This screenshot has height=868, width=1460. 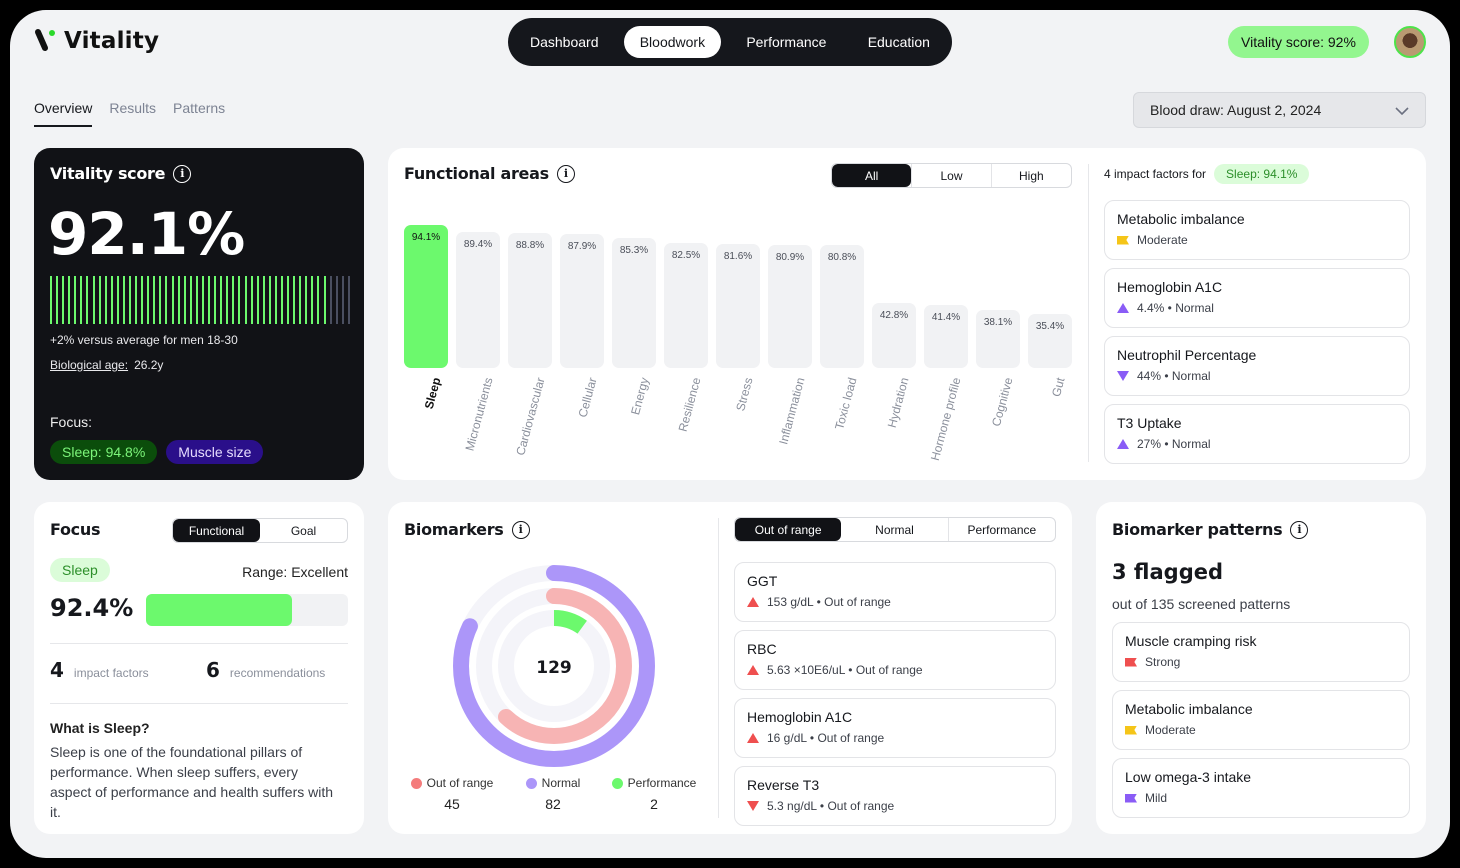 I want to click on bar-toxic-load: 80.8%, so click(x=842, y=306).